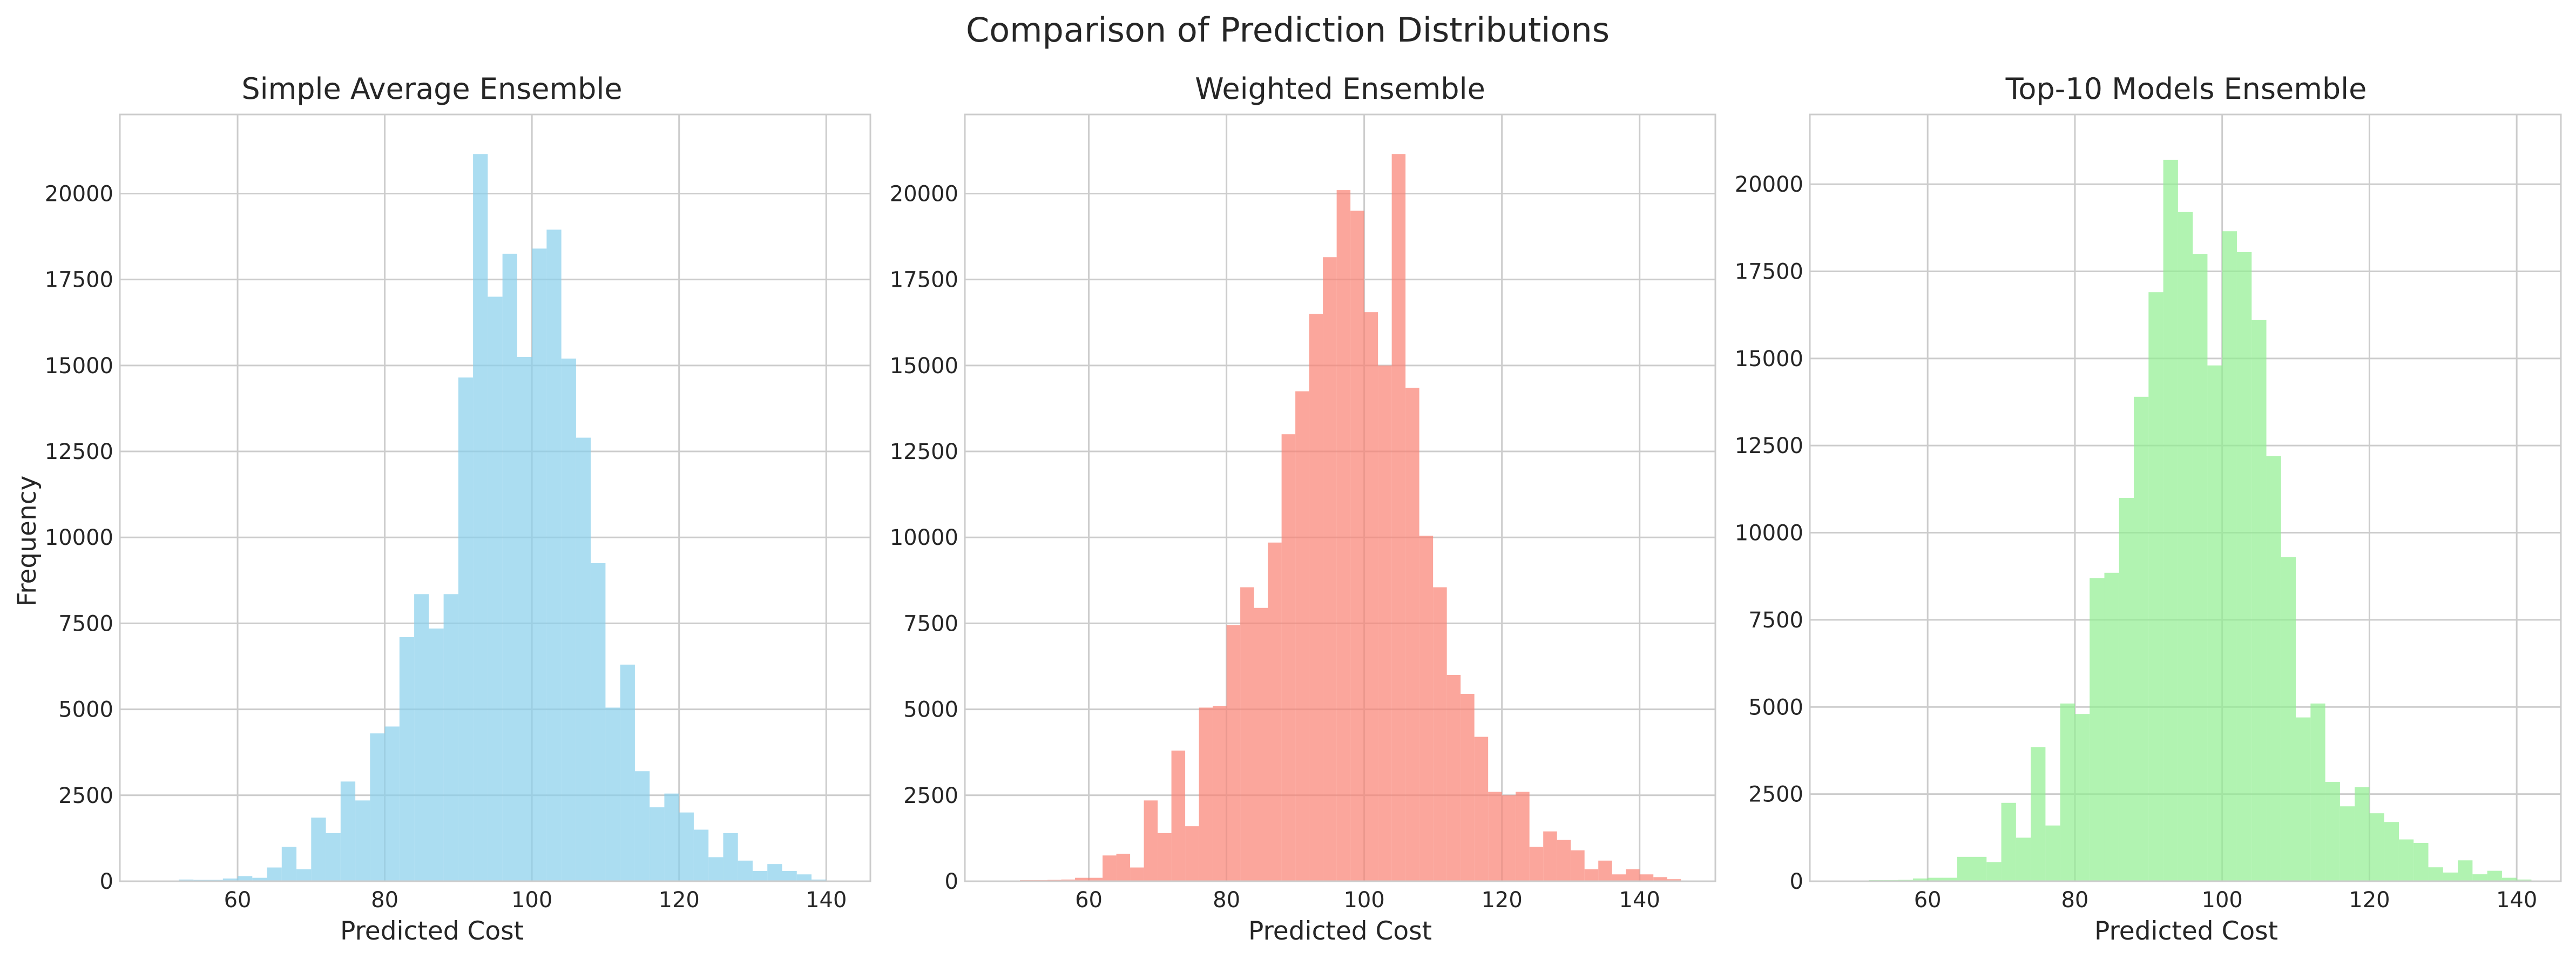 Image resolution: width=2576 pixels, height=959 pixels. What do you see at coordinates (1501, 900) in the screenshot?
I see `x-tick-label: 120` at bounding box center [1501, 900].